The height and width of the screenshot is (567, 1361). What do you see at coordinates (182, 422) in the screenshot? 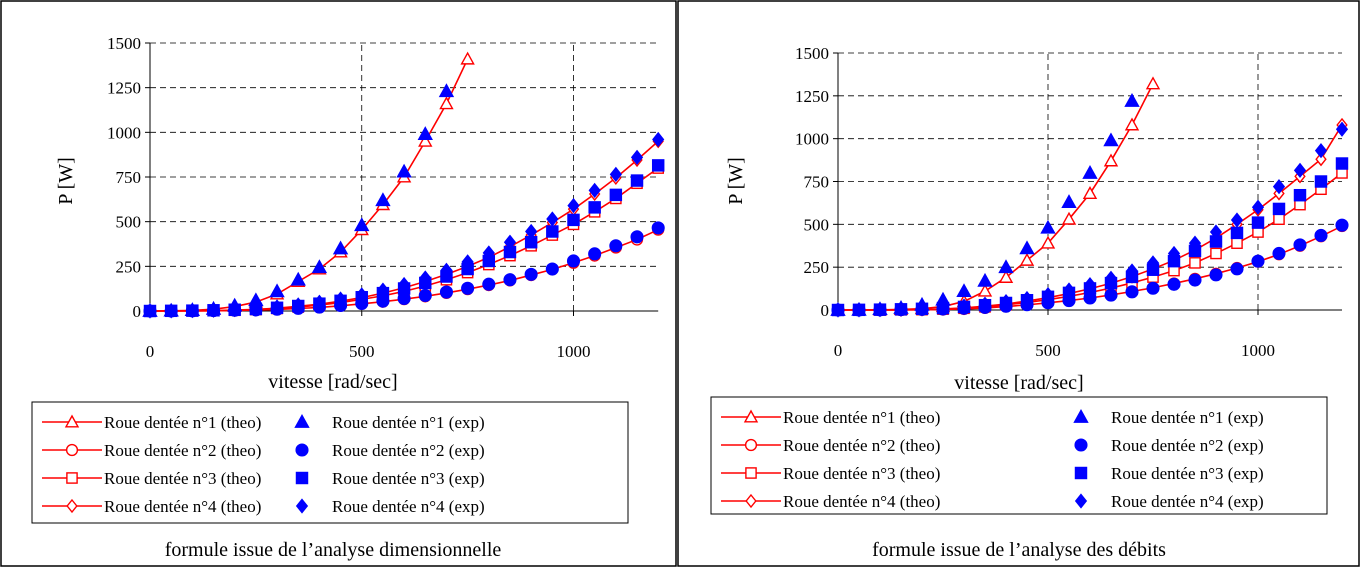
I see `legend-label: Roue dentée n°1 (theo)` at bounding box center [182, 422].